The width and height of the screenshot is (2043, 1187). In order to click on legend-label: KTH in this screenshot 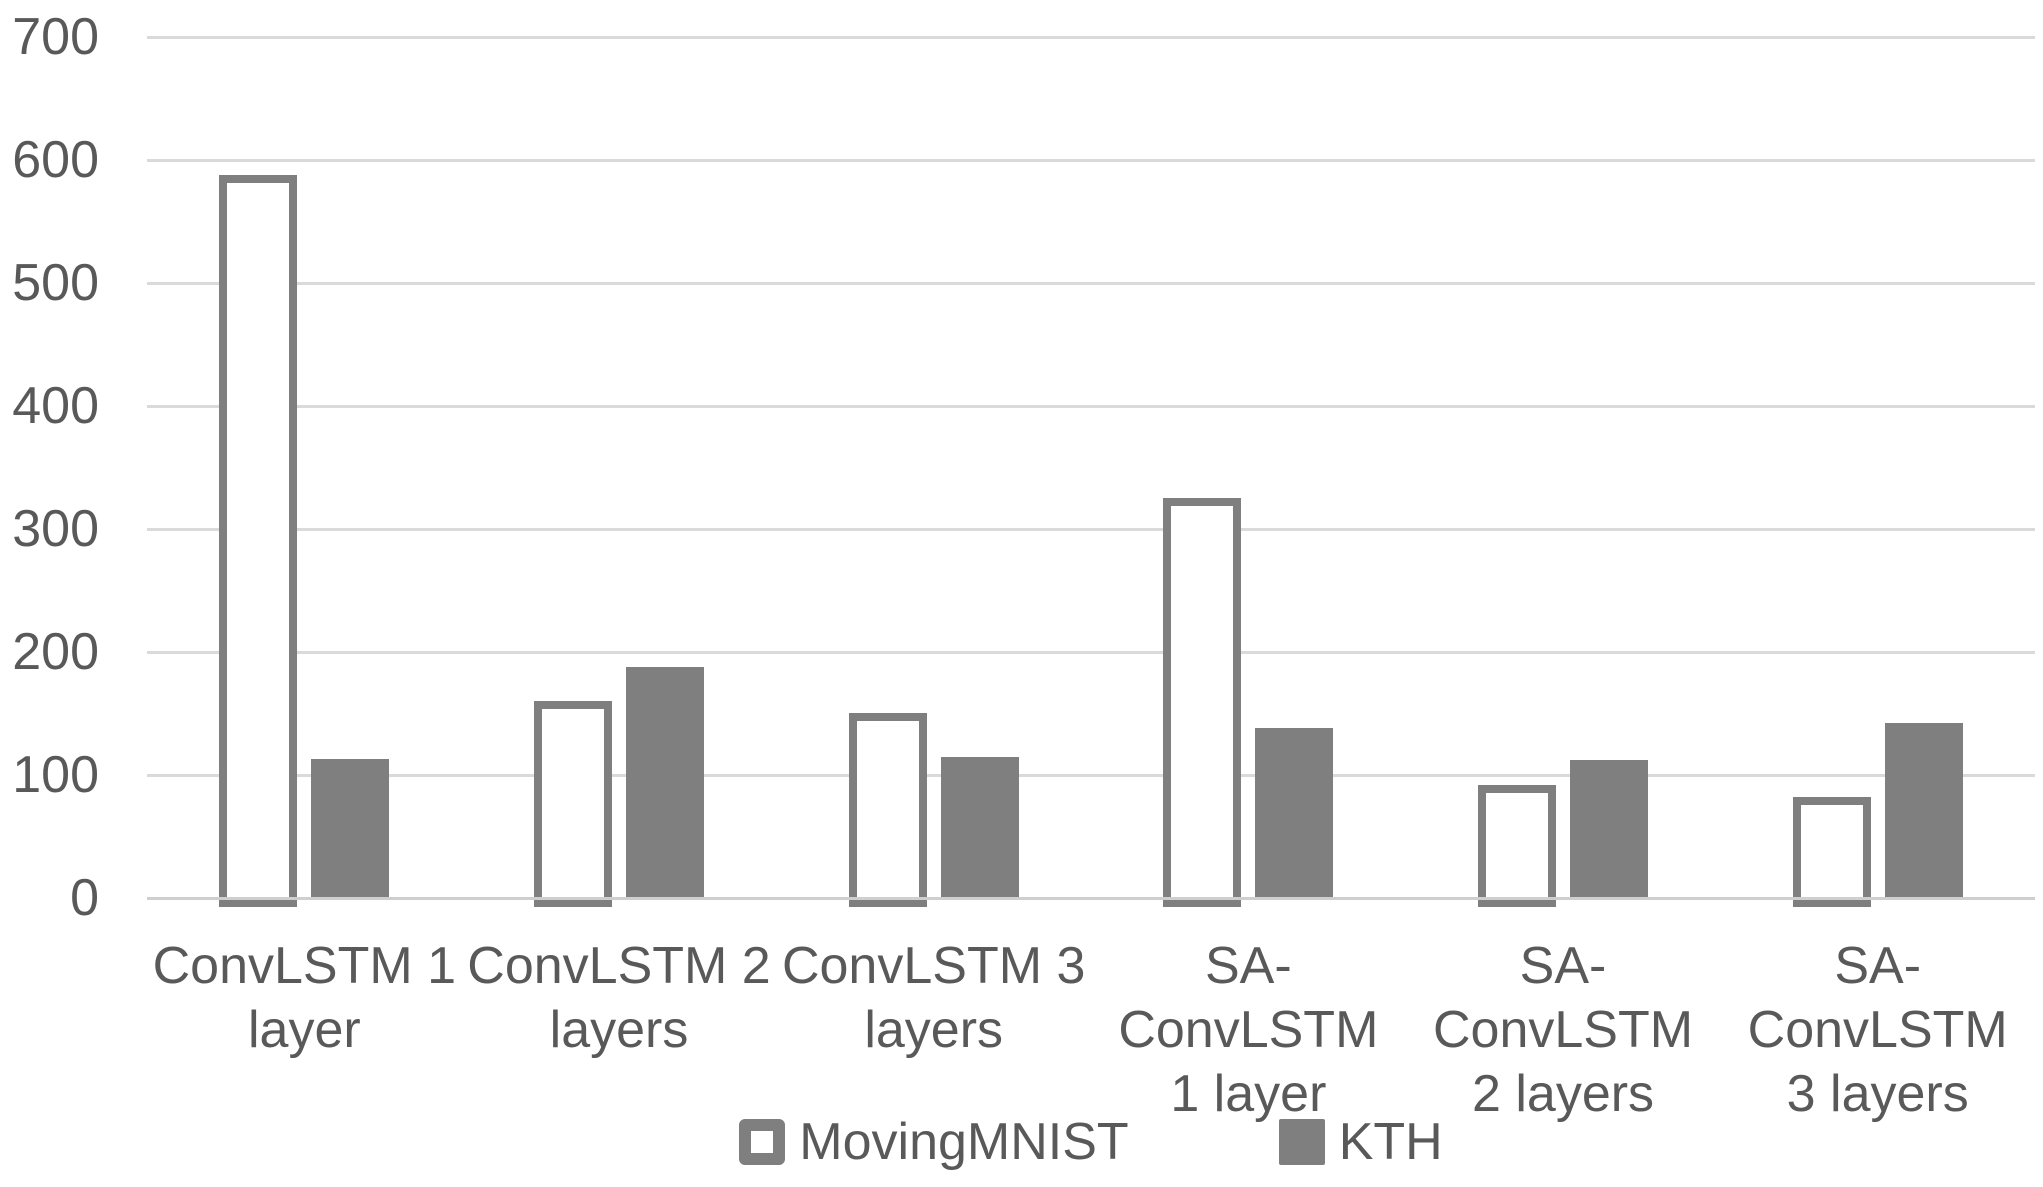, I will do `click(1390, 1142)`.